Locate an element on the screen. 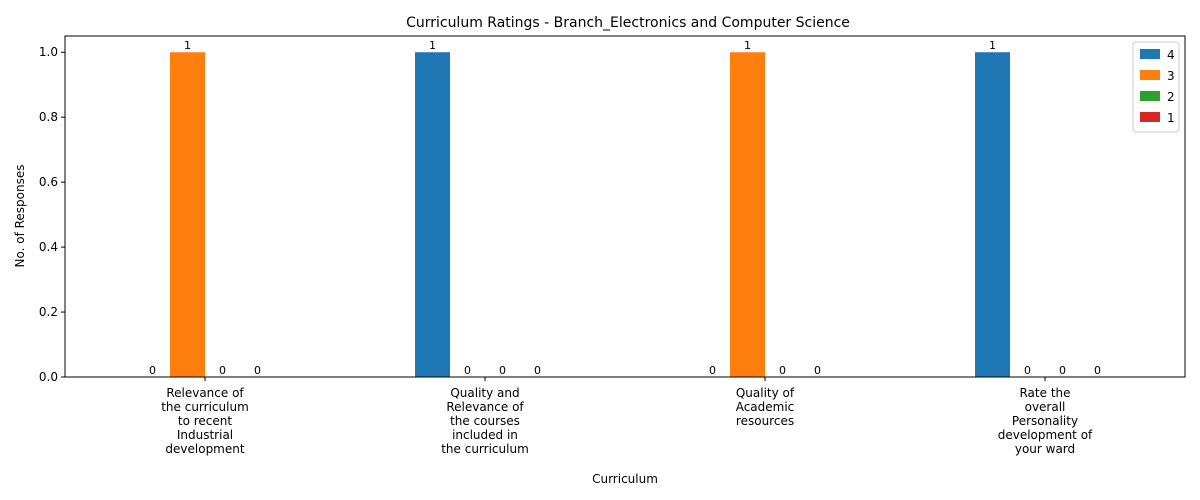 The image size is (1200, 500). x-tick-label-line: to recent is located at coordinates (205, 421).